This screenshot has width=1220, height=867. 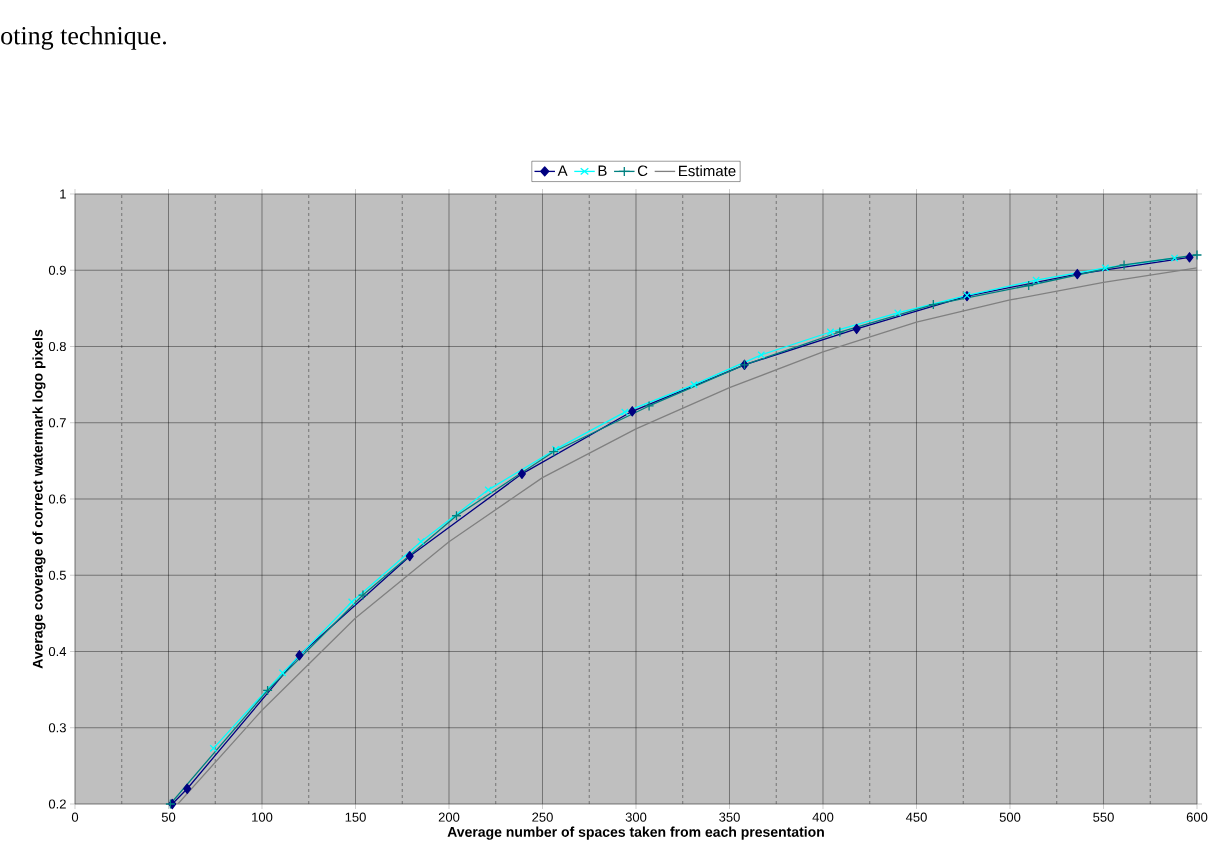 I want to click on x-tick-label: 550, so click(x=1103, y=817).